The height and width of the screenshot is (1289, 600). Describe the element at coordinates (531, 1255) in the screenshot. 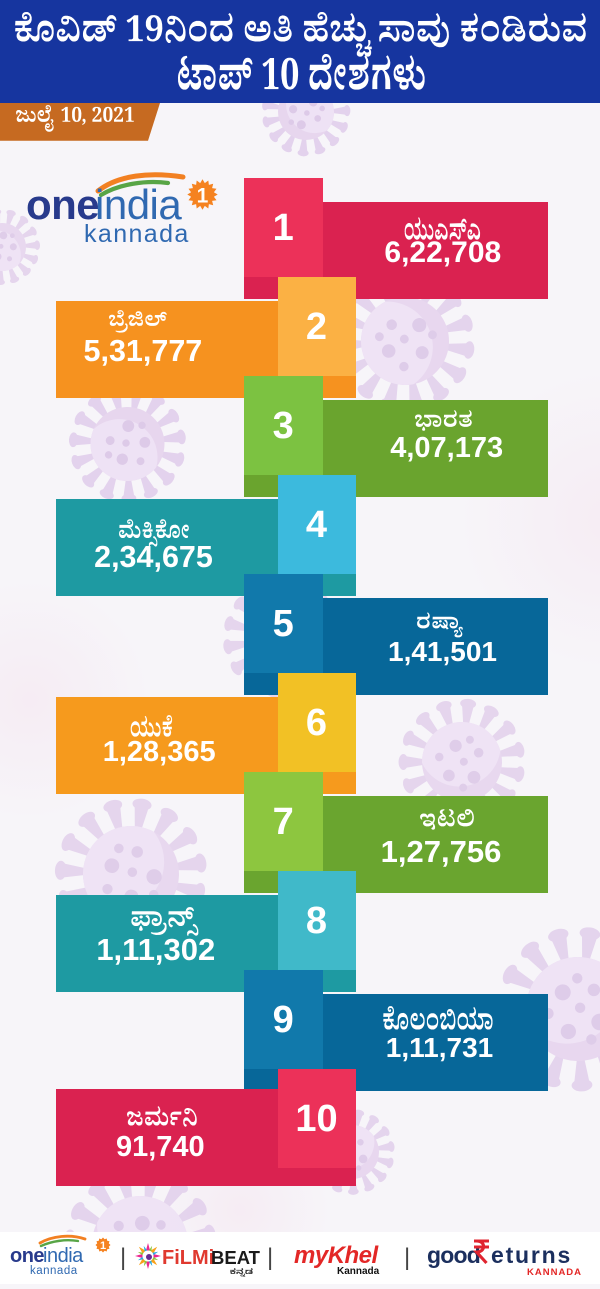

I see `svg-text: eturns` at that location.